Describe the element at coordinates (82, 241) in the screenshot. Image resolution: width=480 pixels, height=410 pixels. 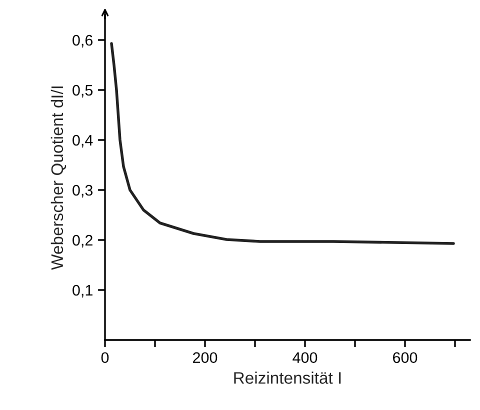
I see `y-tick-label: 0,2` at that location.